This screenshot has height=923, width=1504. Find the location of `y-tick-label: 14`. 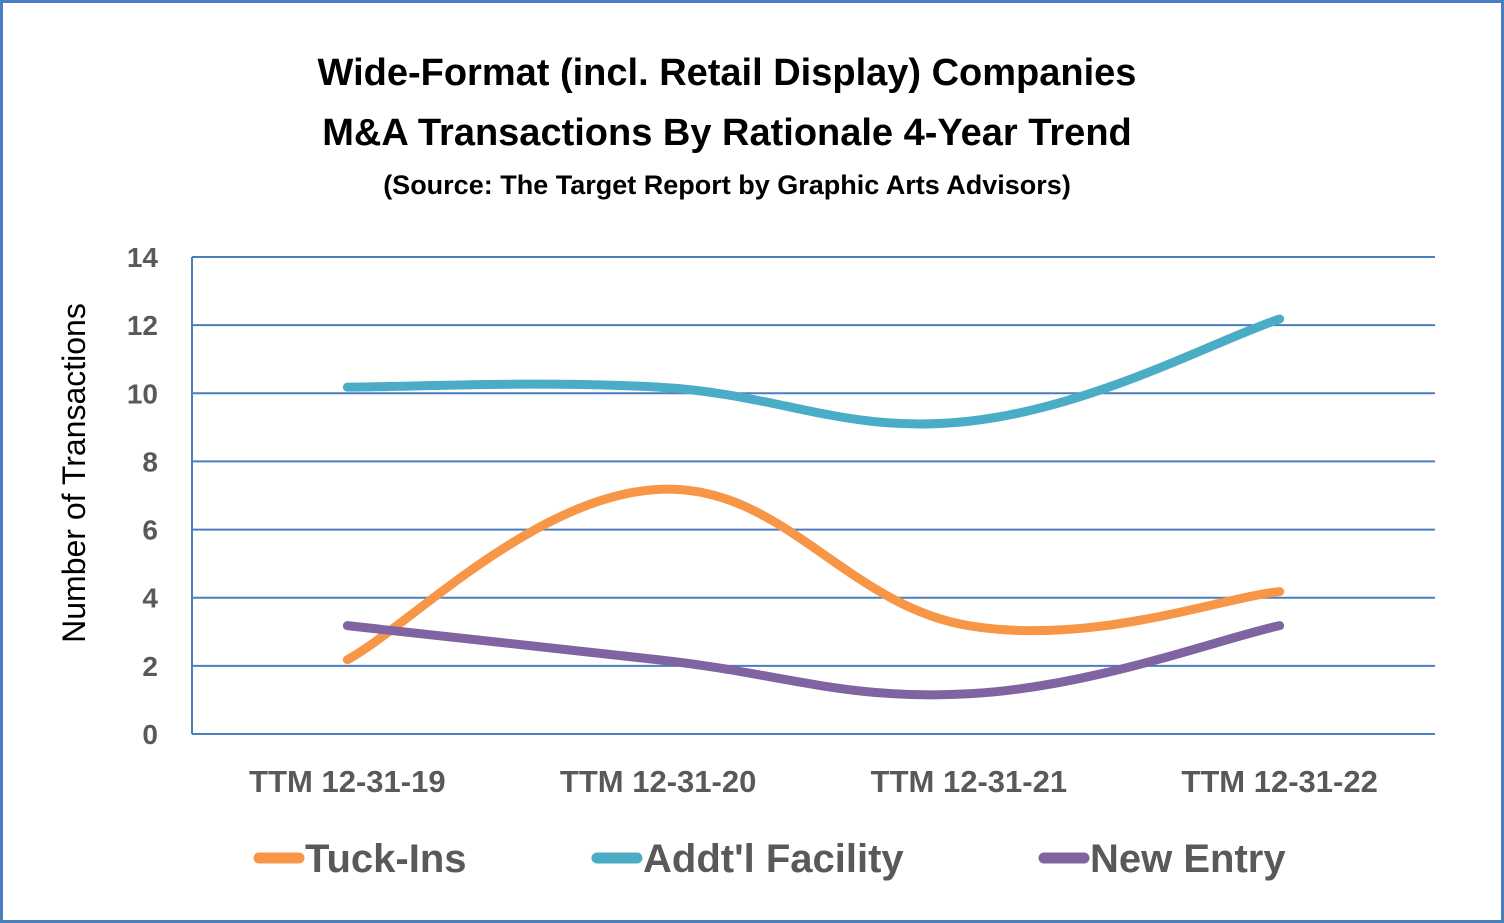

y-tick-label: 14 is located at coordinates (143, 257).